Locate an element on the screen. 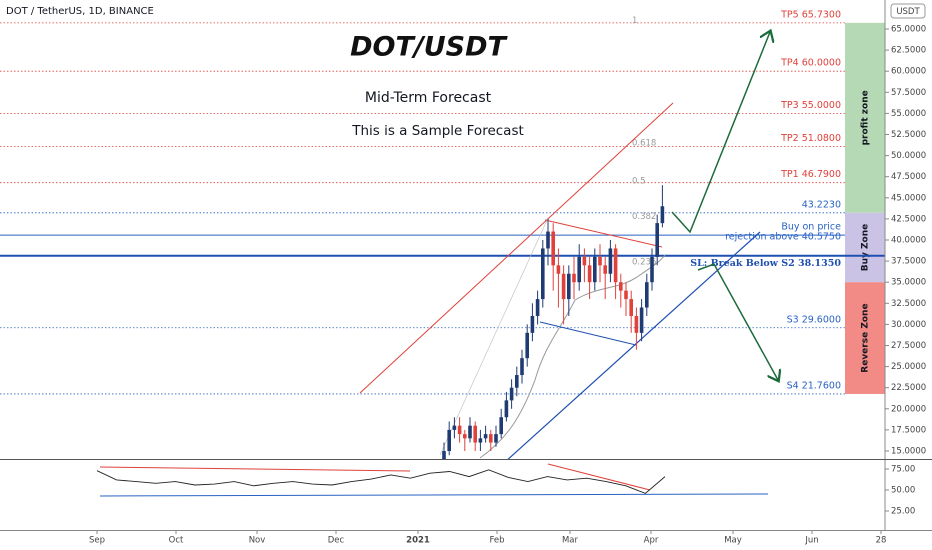 The height and width of the screenshot is (550, 932). y-tick-label: 45.0000 is located at coordinates (908, 198).